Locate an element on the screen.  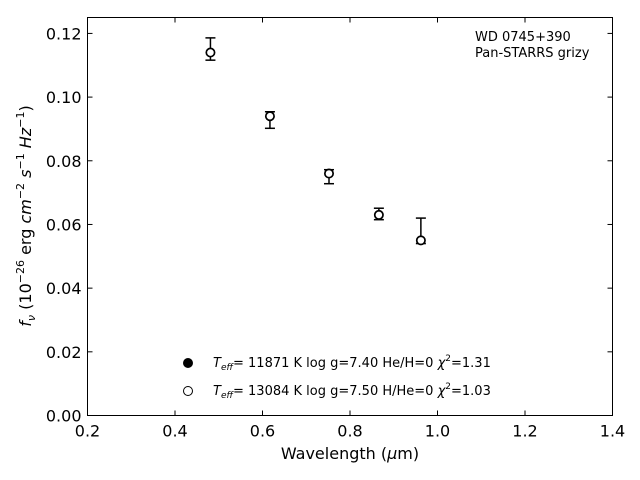
y-tick-label: 0.04 is located at coordinates (64, 288).